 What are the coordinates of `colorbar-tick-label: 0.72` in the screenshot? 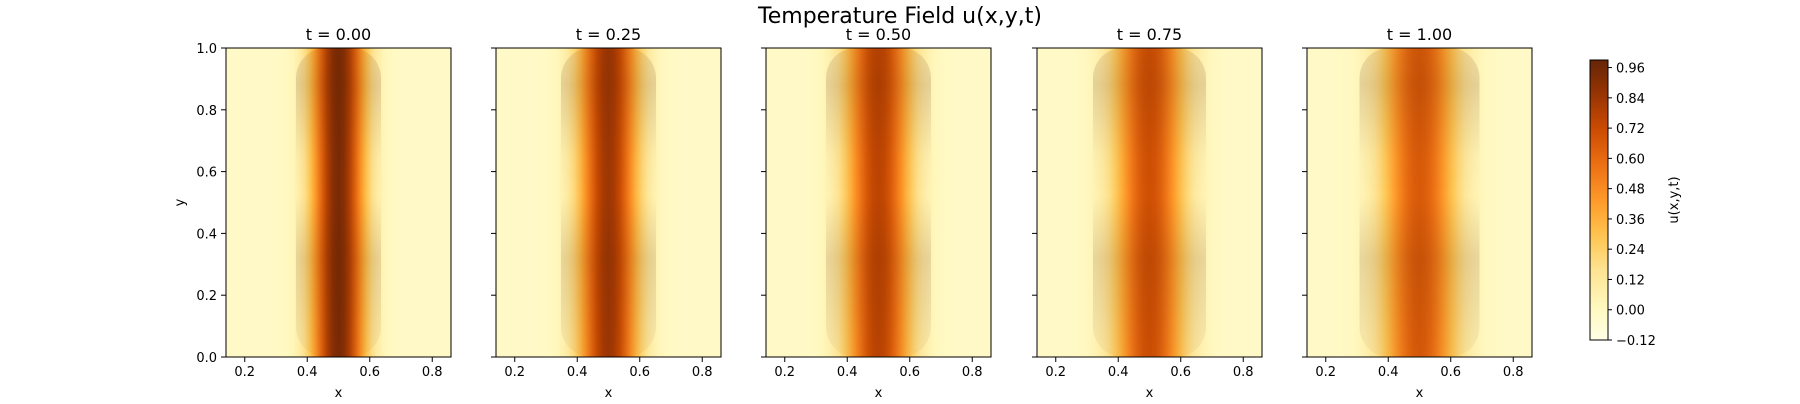 It's located at (1630, 129).